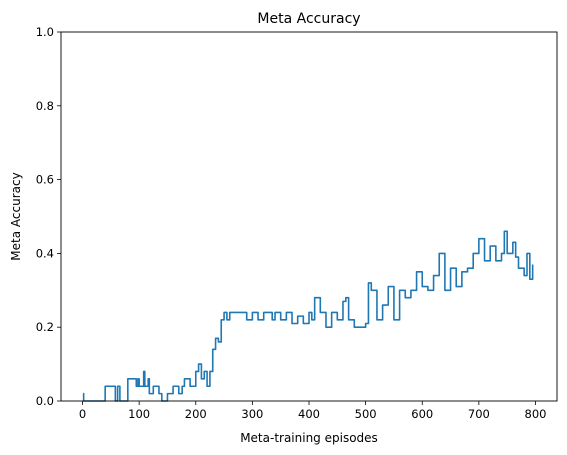 The width and height of the screenshot is (567, 455). Describe the element at coordinates (196, 414) in the screenshot. I see `x-tick-label: 200` at that location.